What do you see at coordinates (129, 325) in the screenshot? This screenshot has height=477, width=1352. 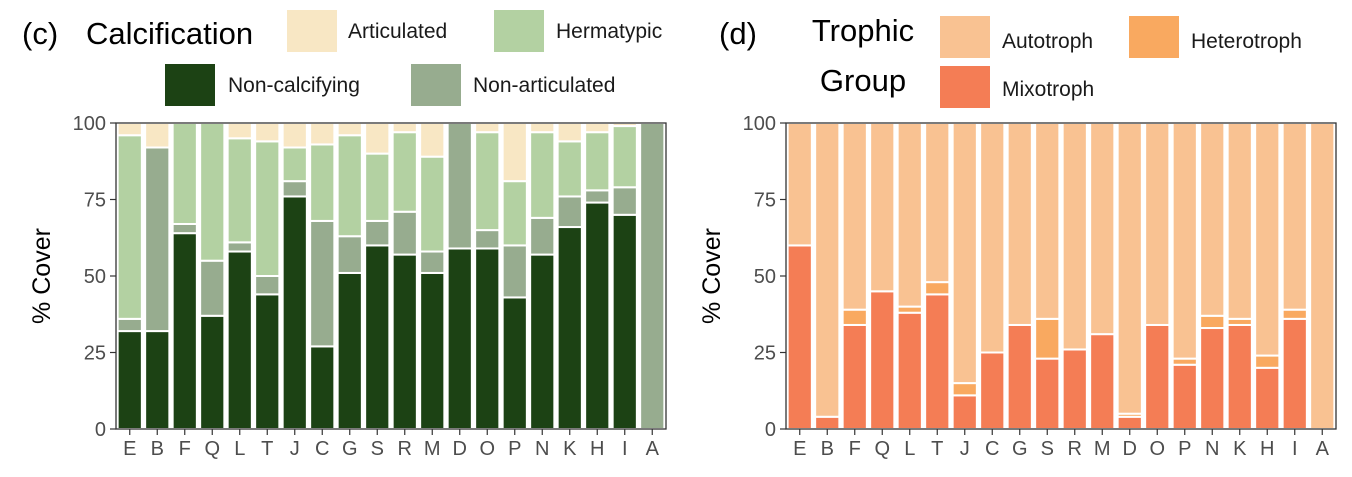 I see `panel-c-bar-e-non-articulated` at bounding box center [129, 325].